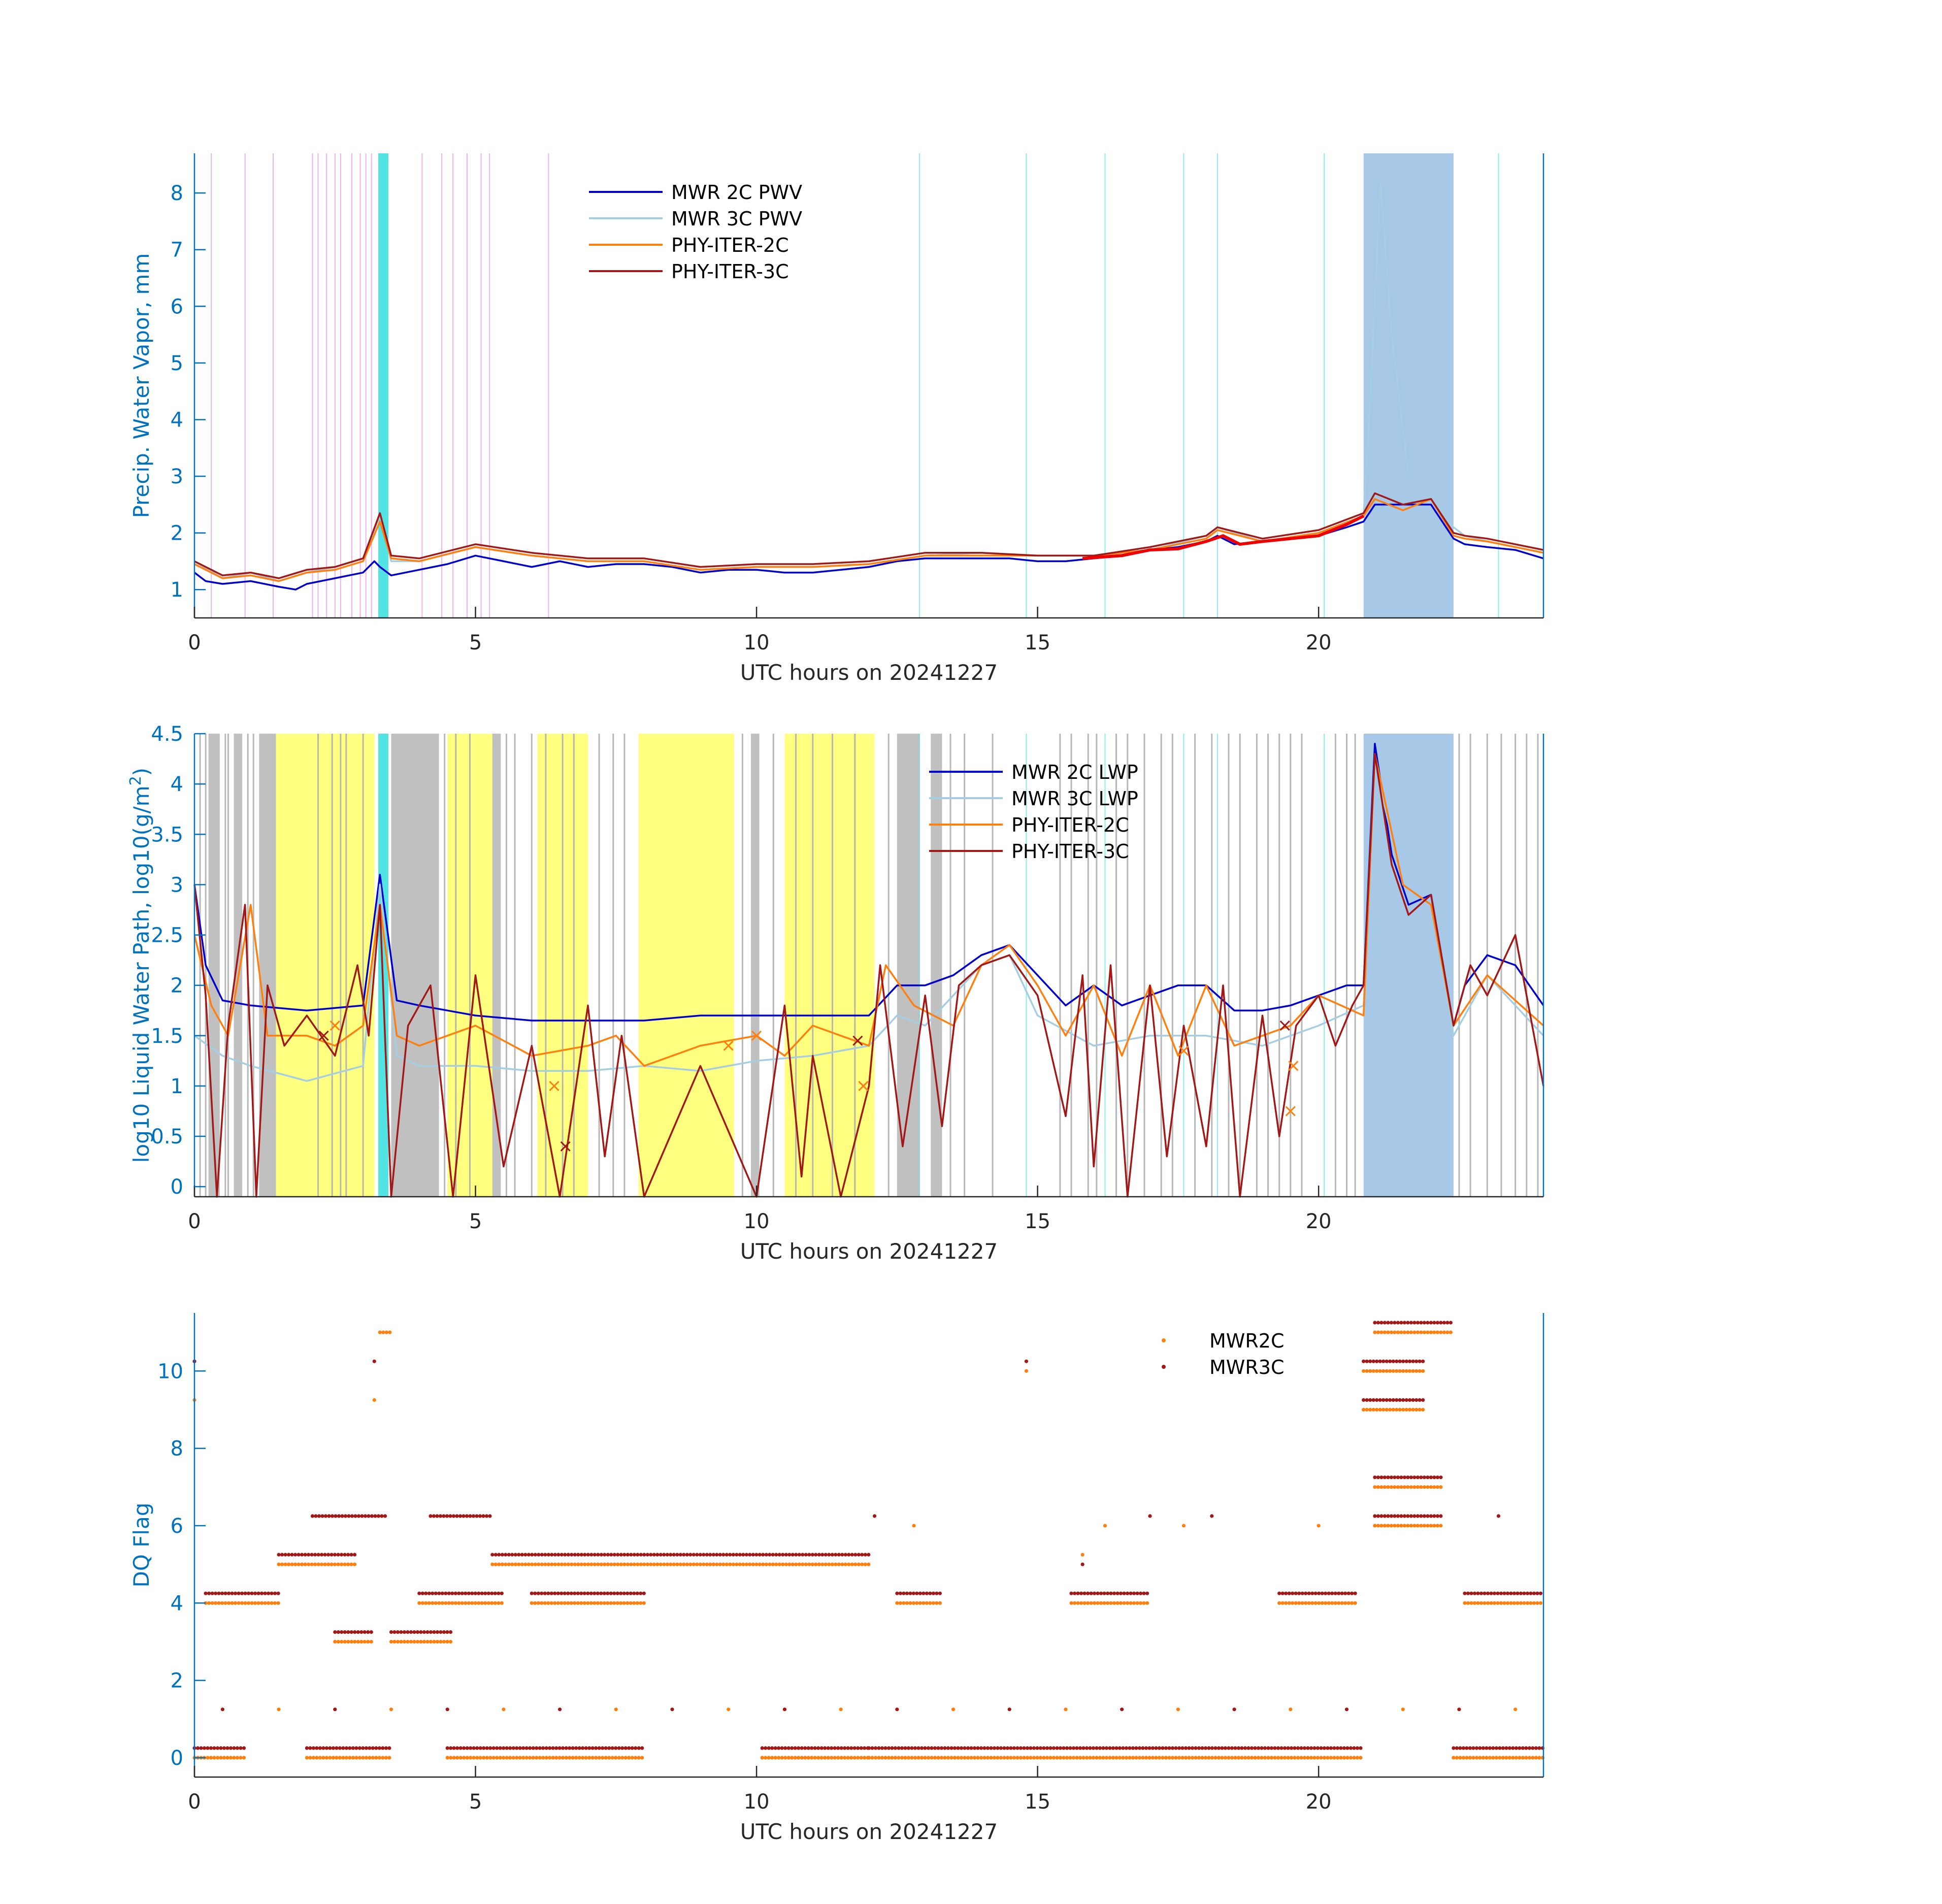  What do you see at coordinates (141, 386) in the screenshot?
I see `y-axis-label-text: Precip. Water Vapor, mm` at bounding box center [141, 386].